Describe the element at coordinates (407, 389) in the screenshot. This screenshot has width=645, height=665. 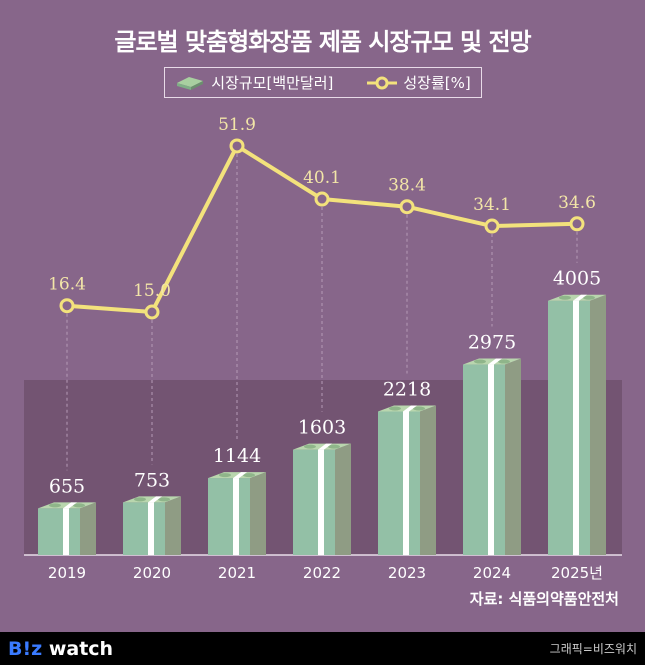
I see `bar-value-label: 2218` at that location.